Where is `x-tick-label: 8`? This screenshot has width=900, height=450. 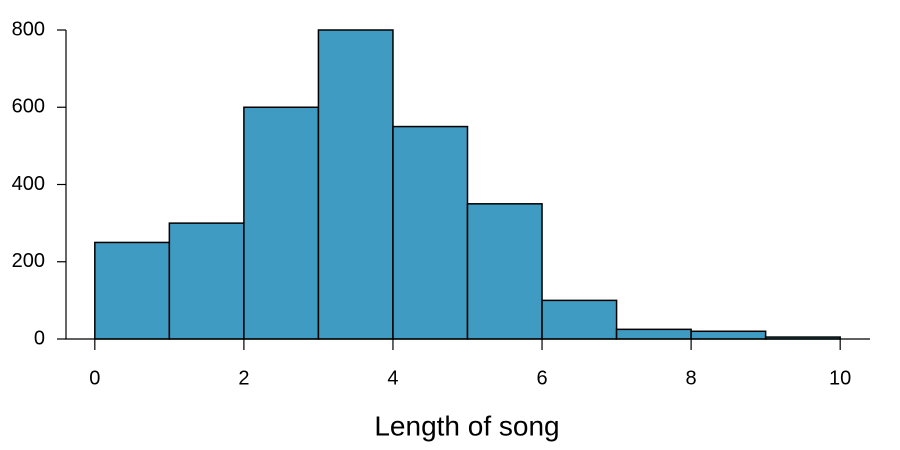
x-tick-label: 8 is located at coordinates (691, 378).